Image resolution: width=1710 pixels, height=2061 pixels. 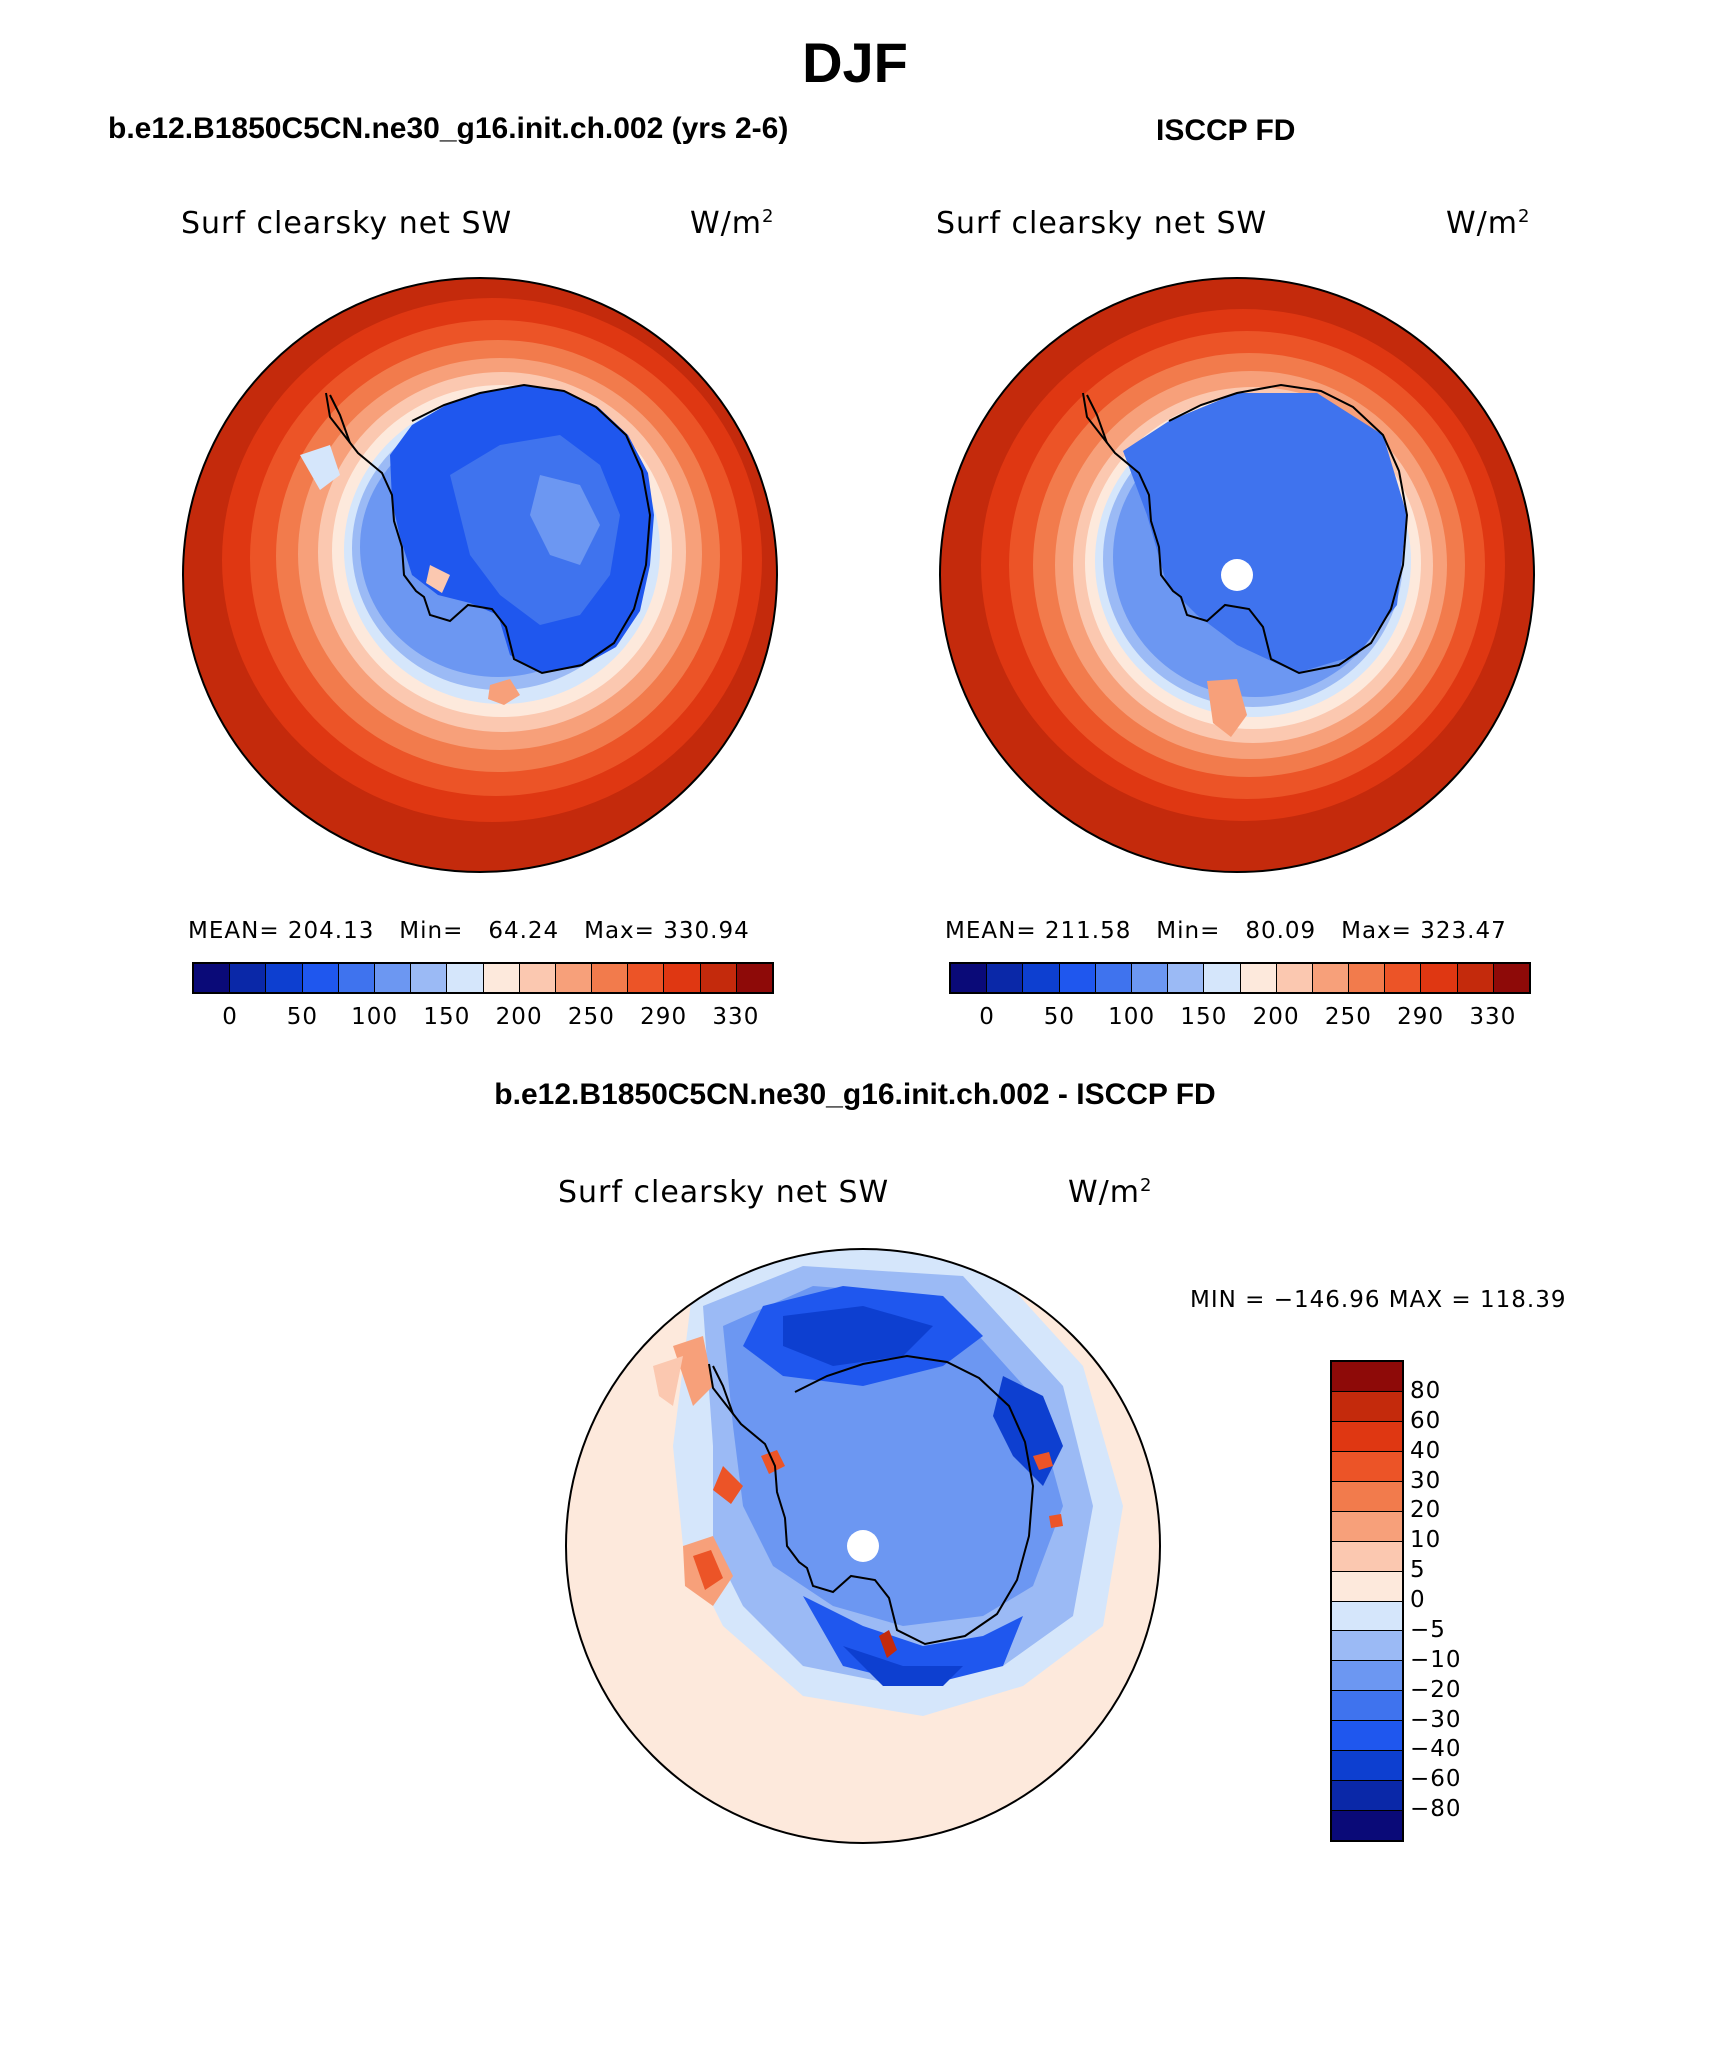 What do you see at coordinates (480, 575) in the screenshot?
I see `left-polar-map` at bounding box center [480, 575].